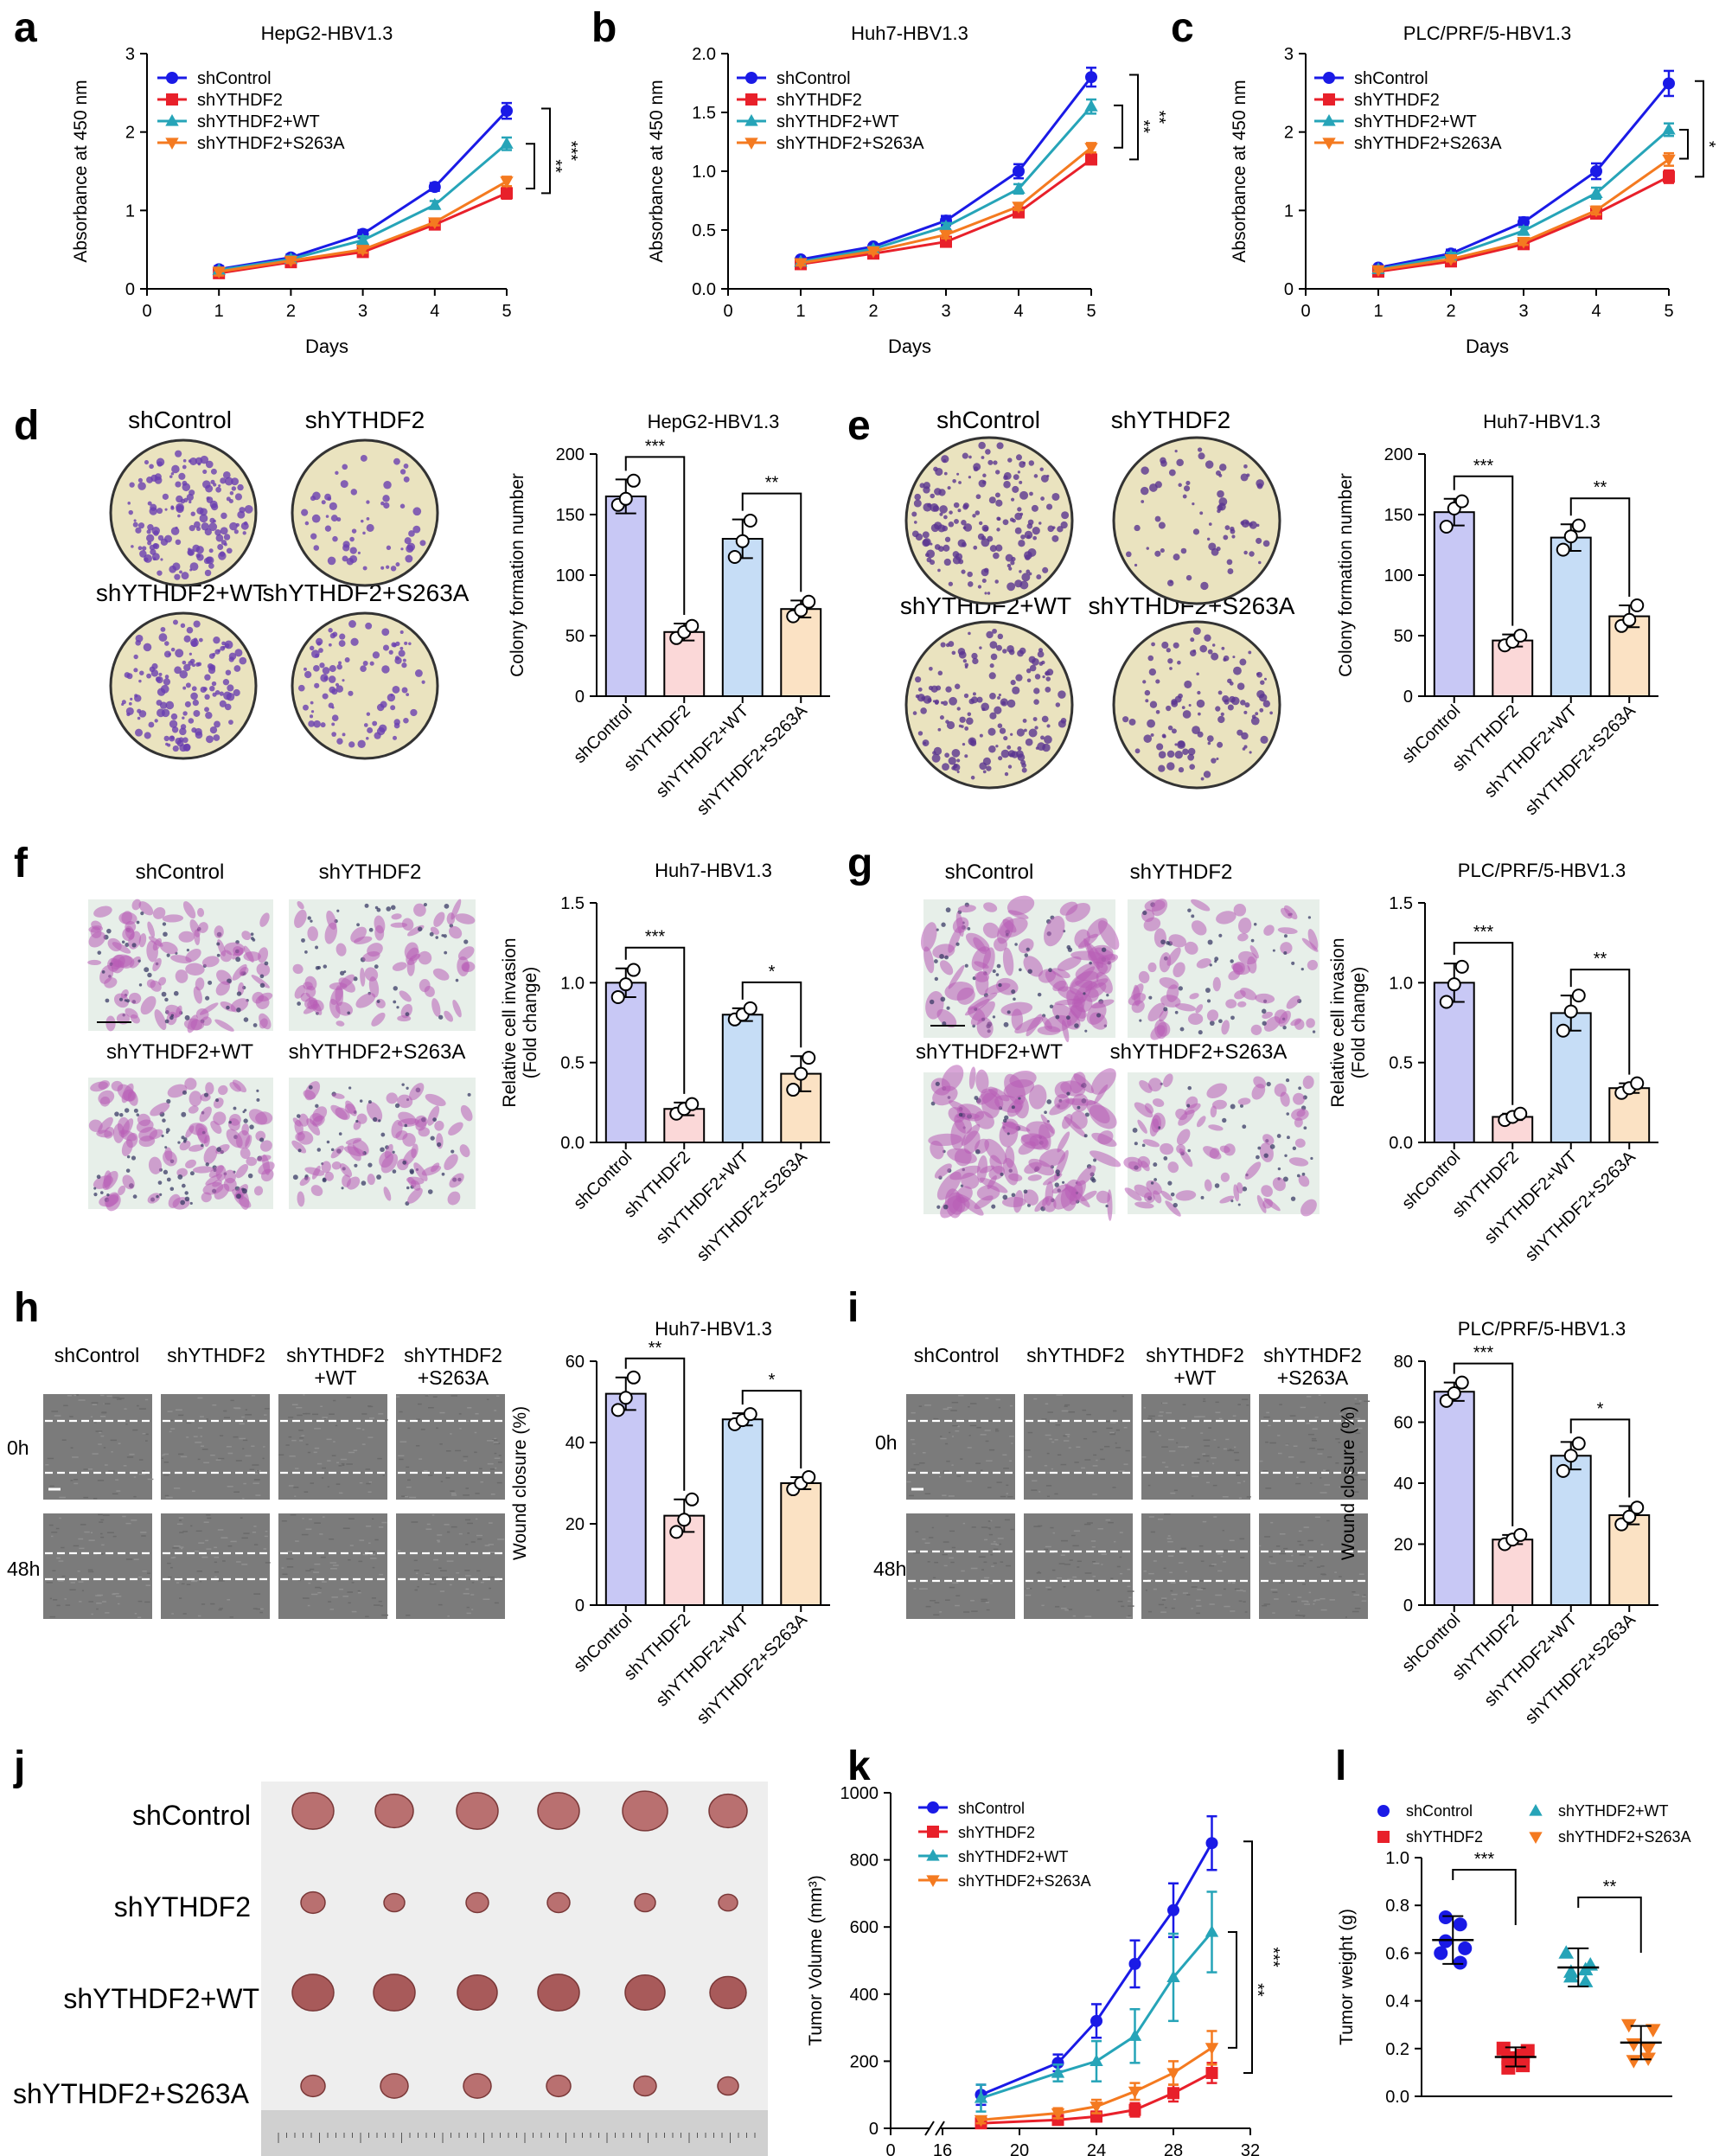 The width and height of the screenshot is (1719, 2156). What do you see at coordinates (191, 1816) in the screenshot?
I see `image-label: shControl` at bounding box center [191, 1816].